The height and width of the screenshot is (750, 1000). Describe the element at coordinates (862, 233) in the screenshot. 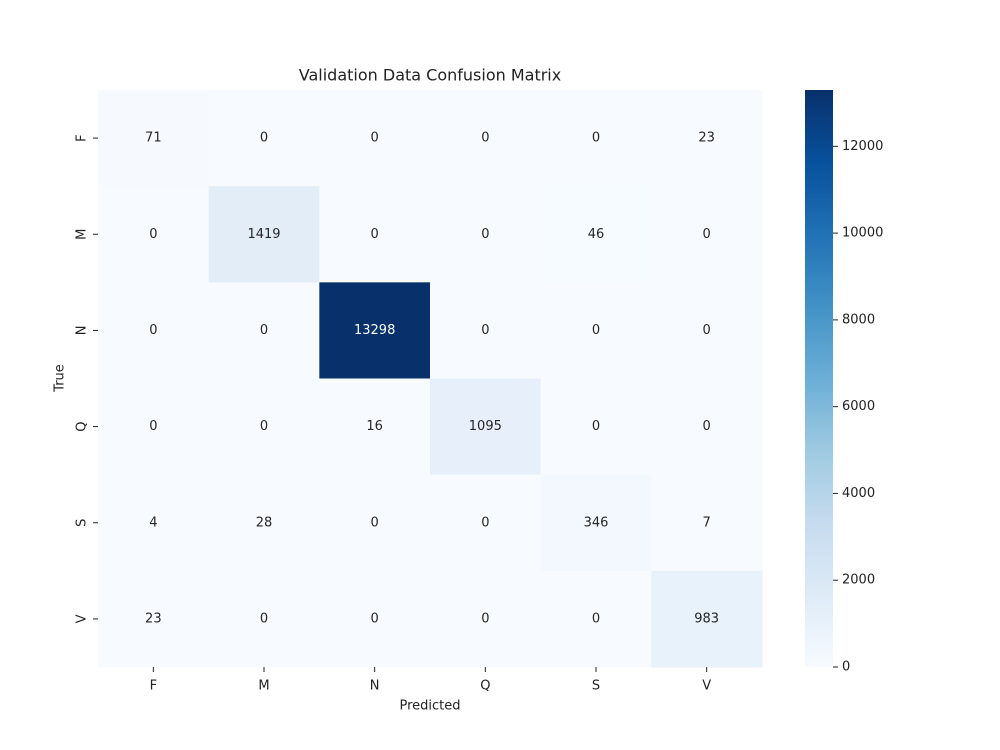

I see `colorbar-tick-label: 10000` at that location.